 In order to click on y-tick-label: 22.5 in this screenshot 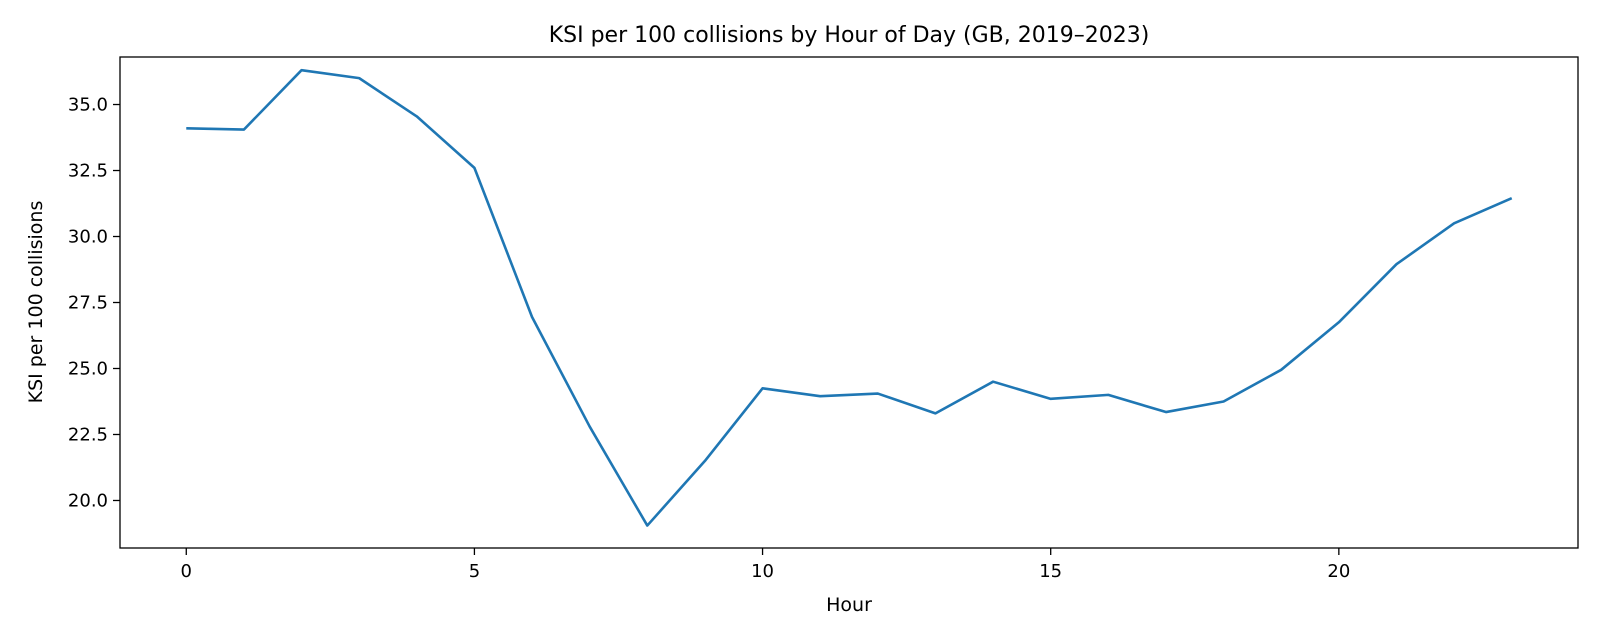, I will do `click(88, 434)`.